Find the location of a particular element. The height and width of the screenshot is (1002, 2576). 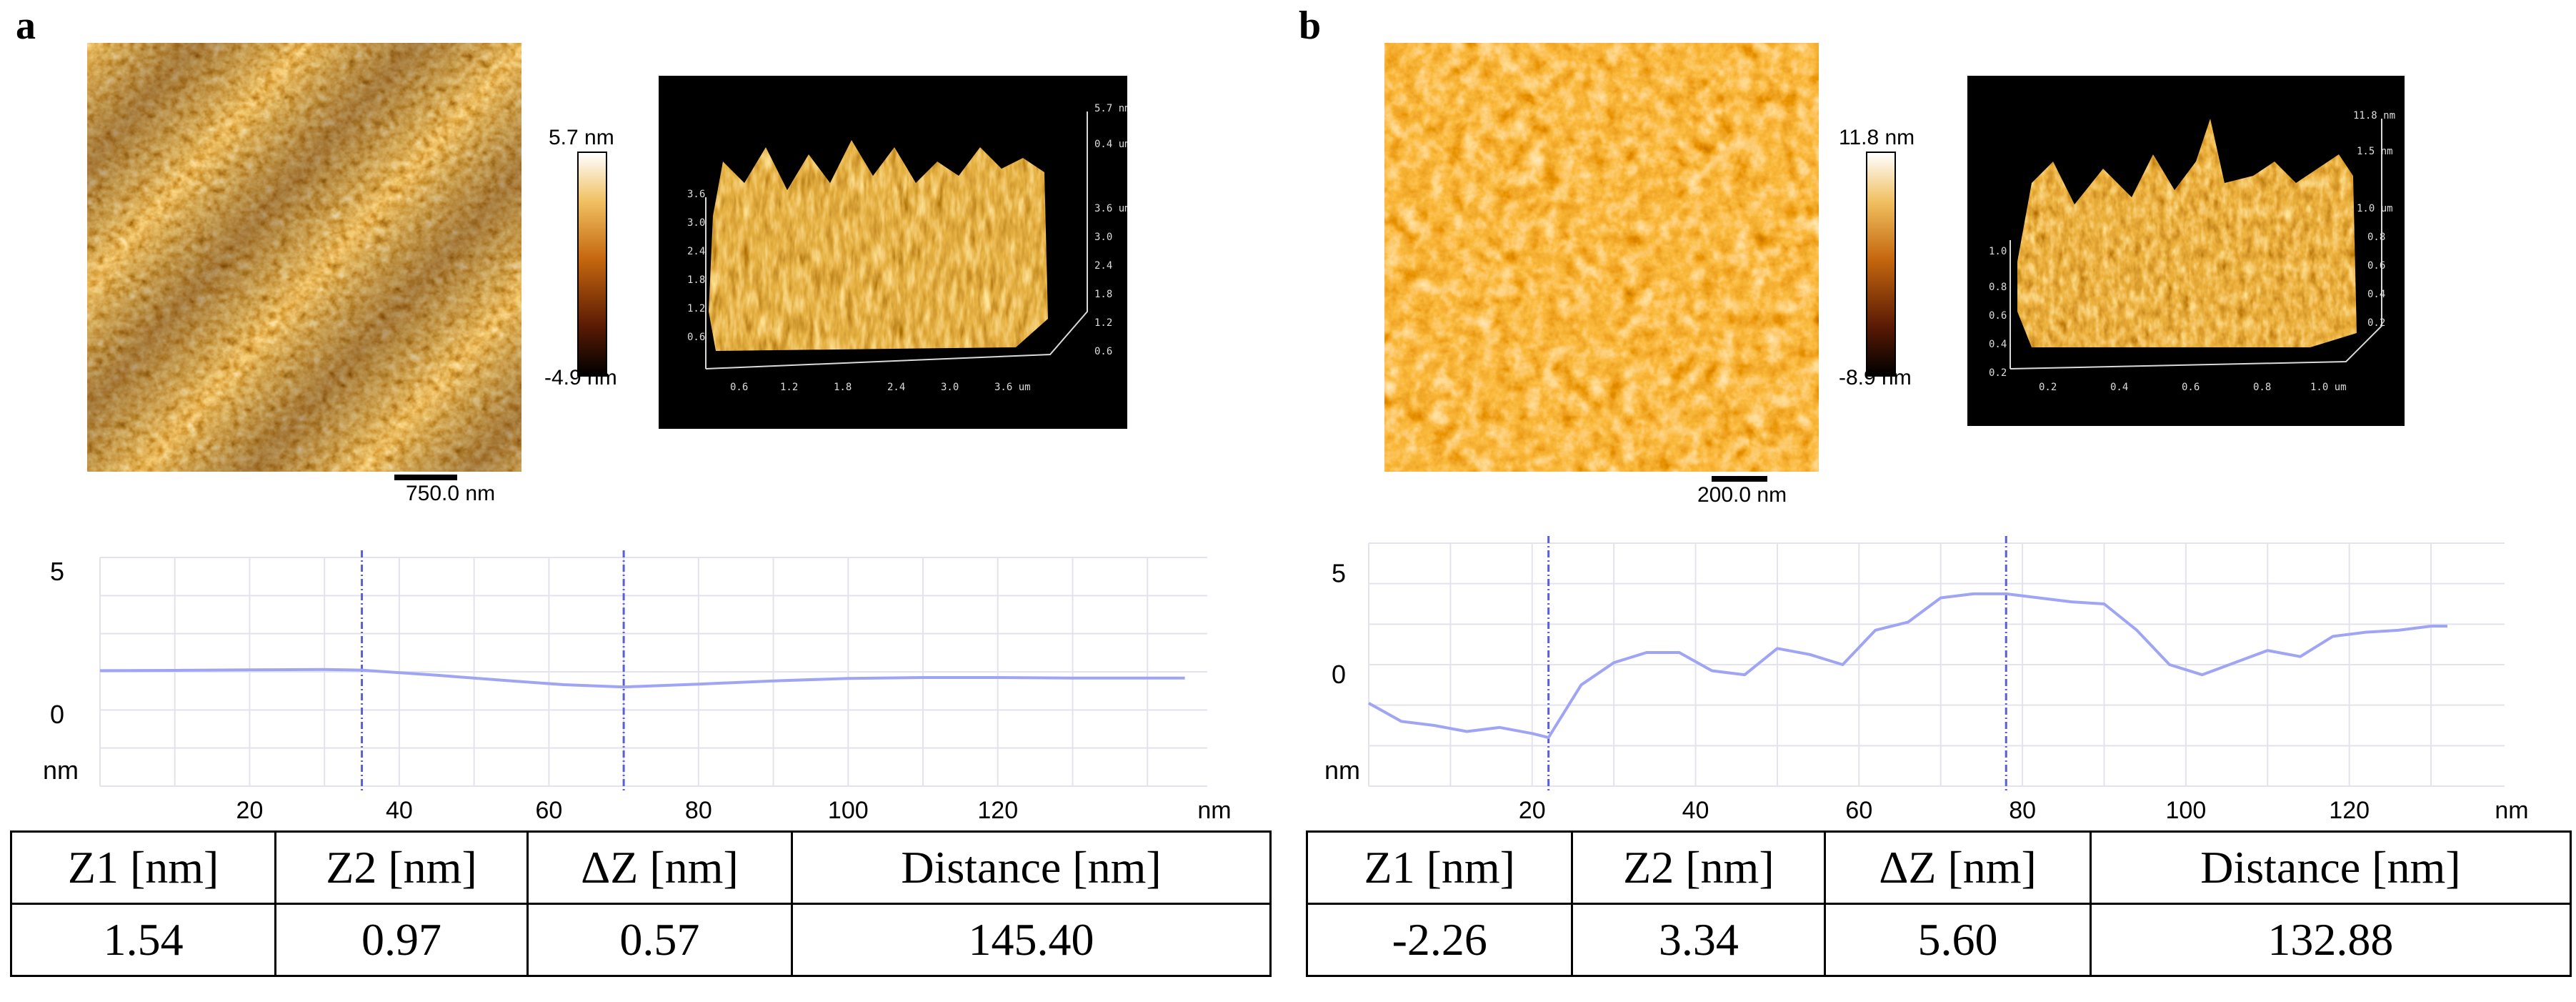

scale-bar-label: 750.0 nm is located at coordinates (451, 493).